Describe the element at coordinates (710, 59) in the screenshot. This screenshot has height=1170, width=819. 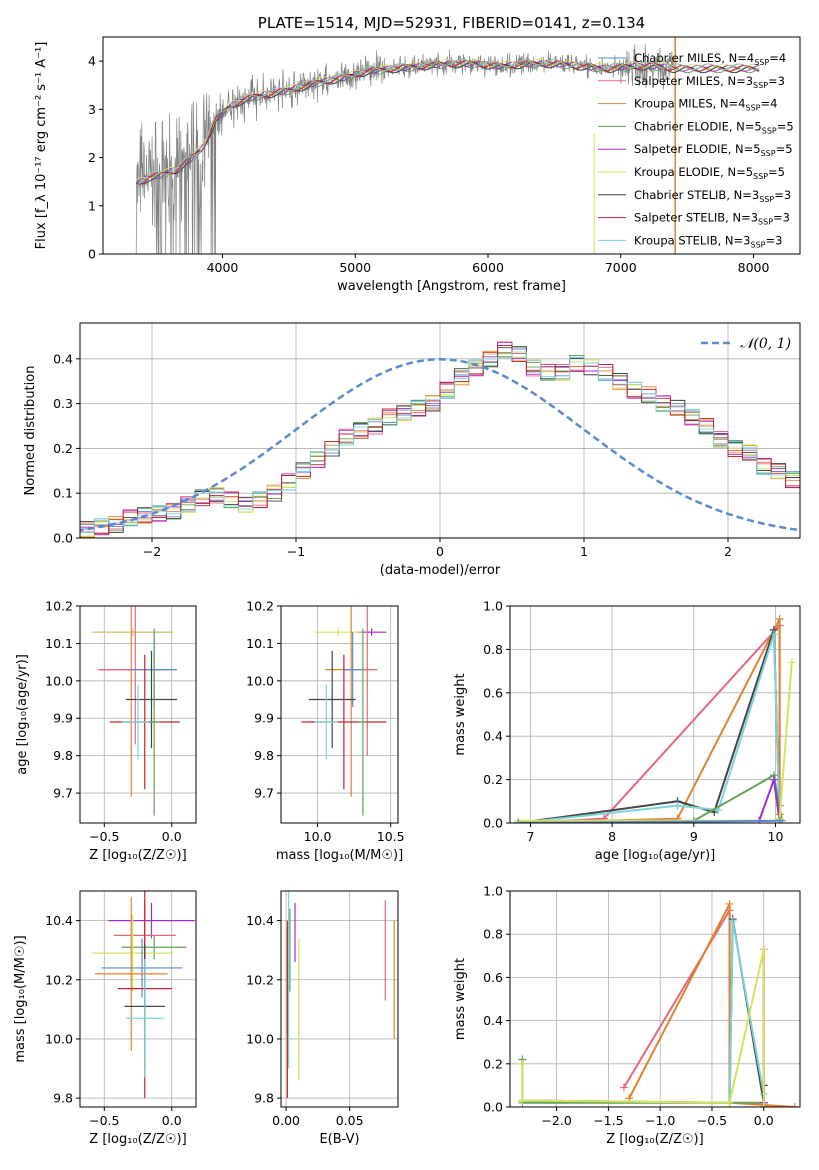
I see `legend-entry: Chabrier MILES, N=4SSP=4` at that location.